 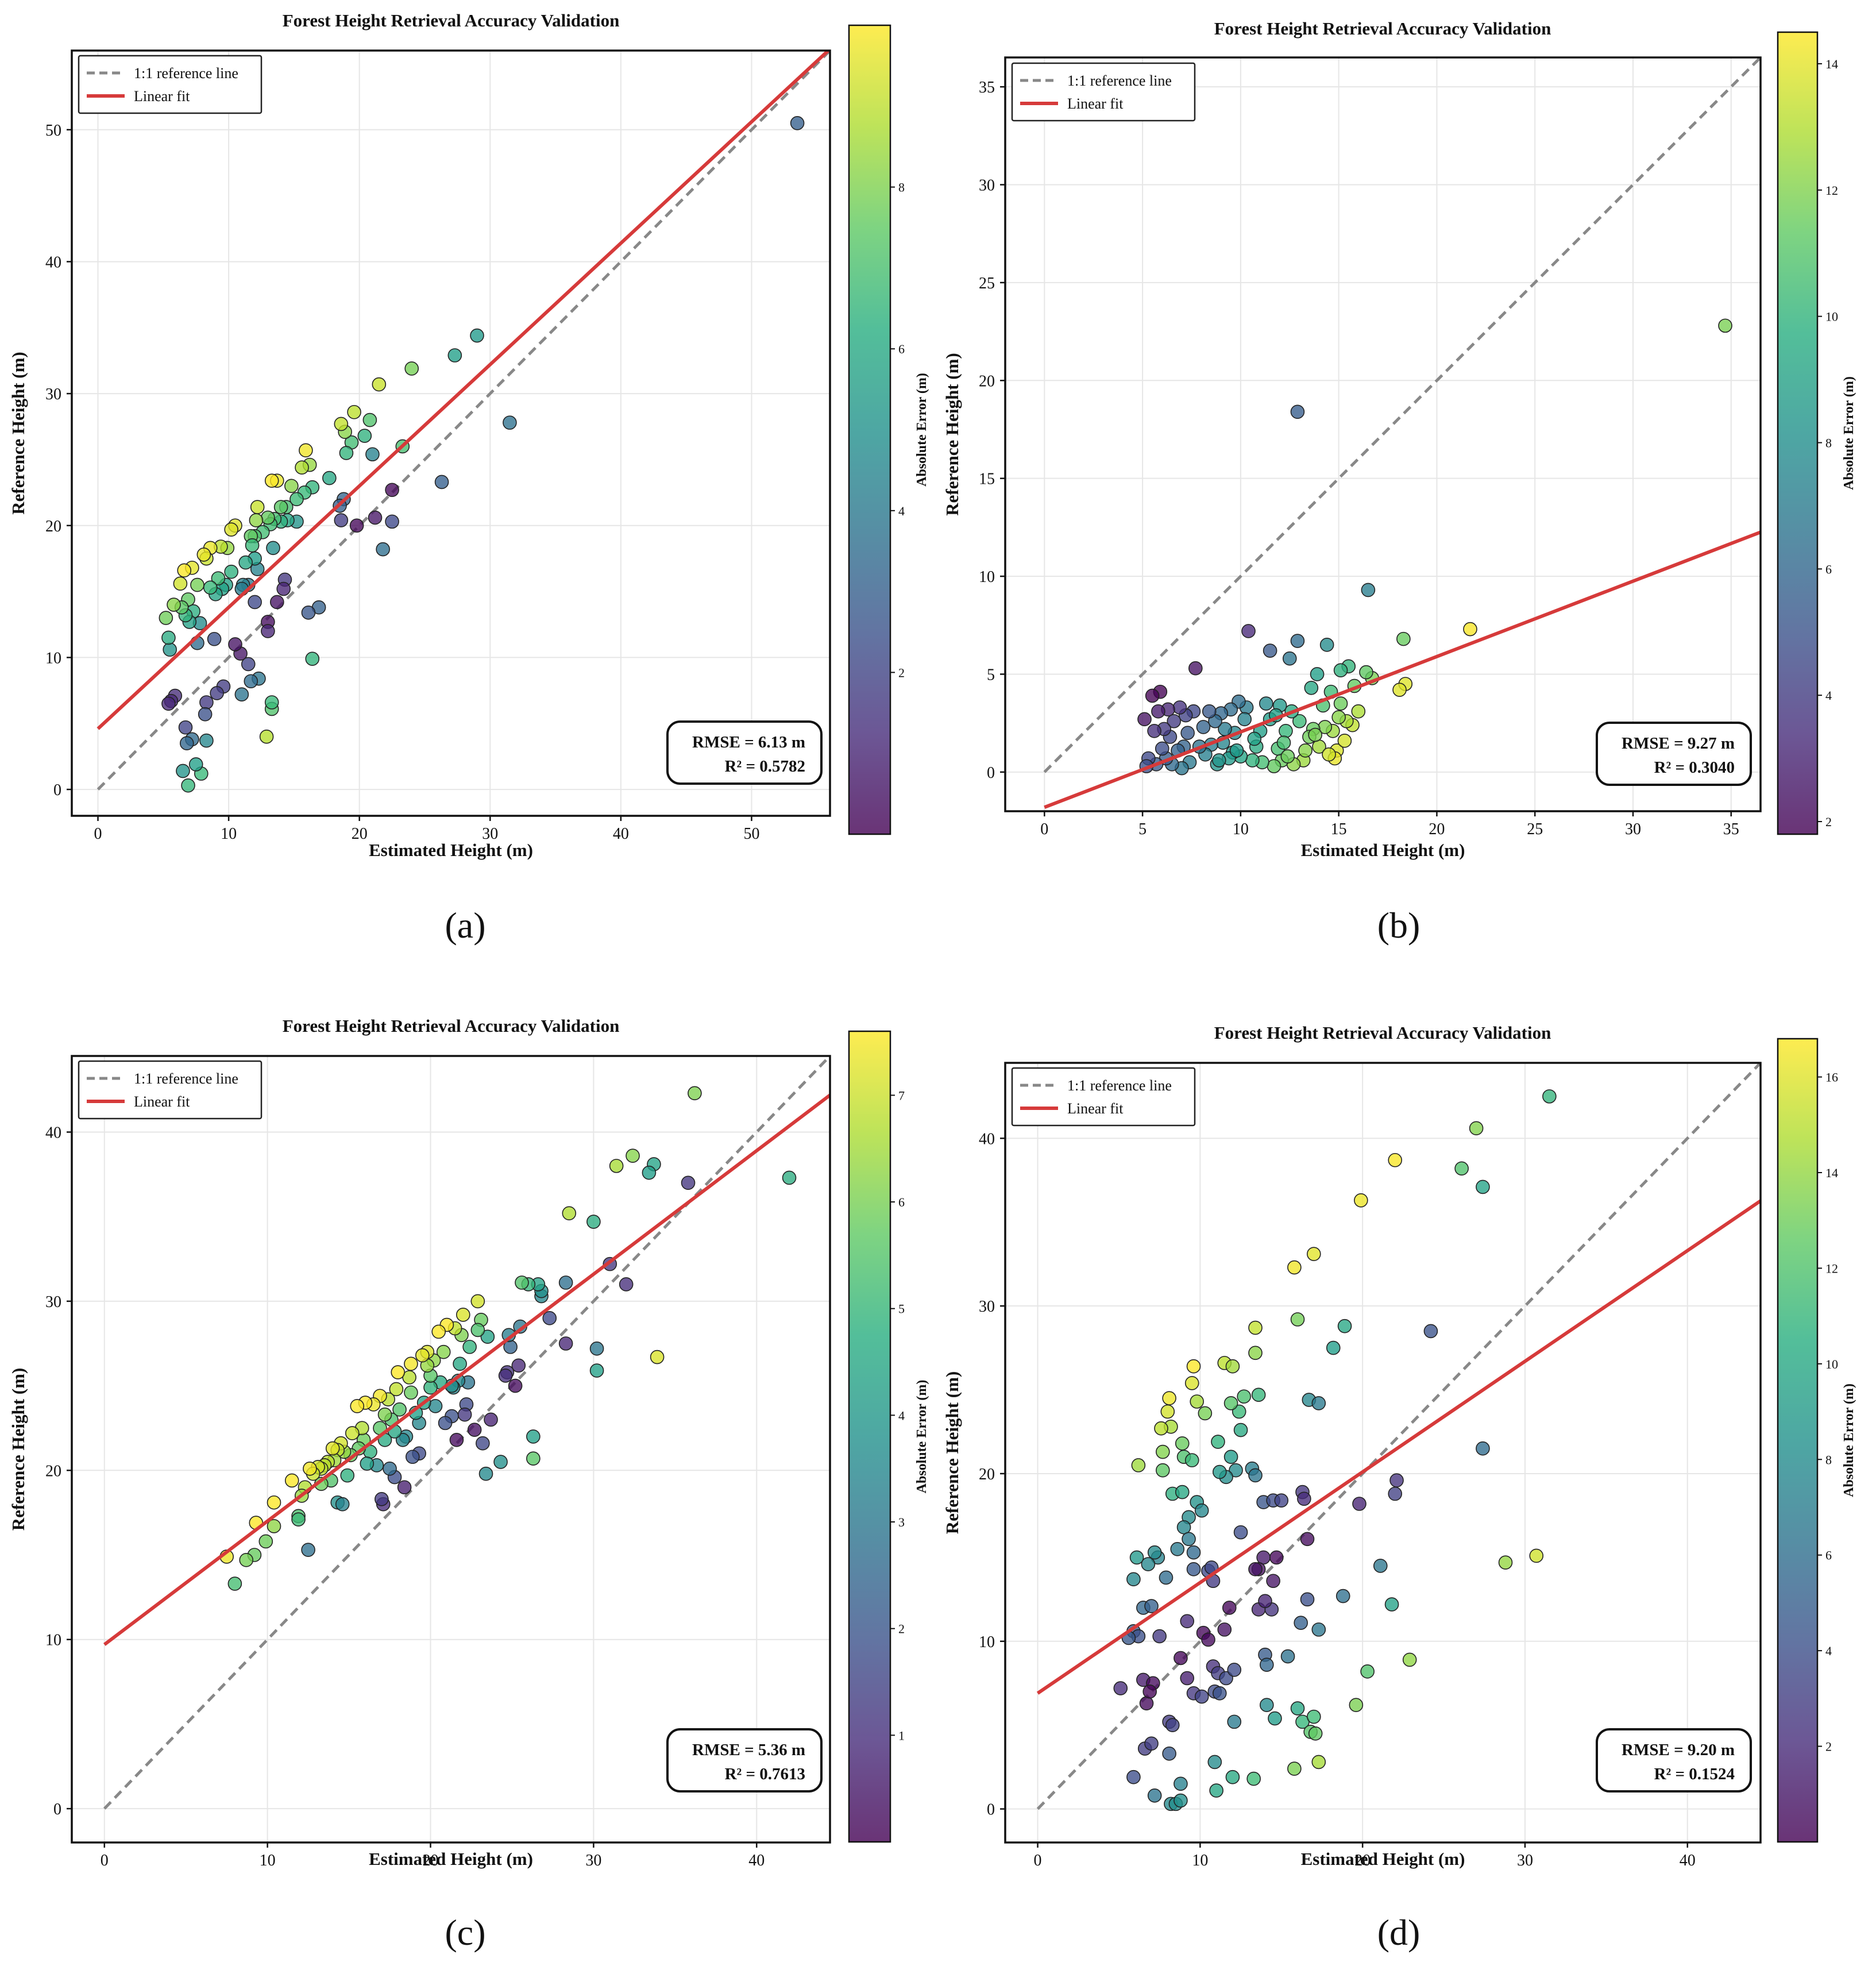 I want to click on colorbar-tick-label: 7, so click(x=902, y=1095).